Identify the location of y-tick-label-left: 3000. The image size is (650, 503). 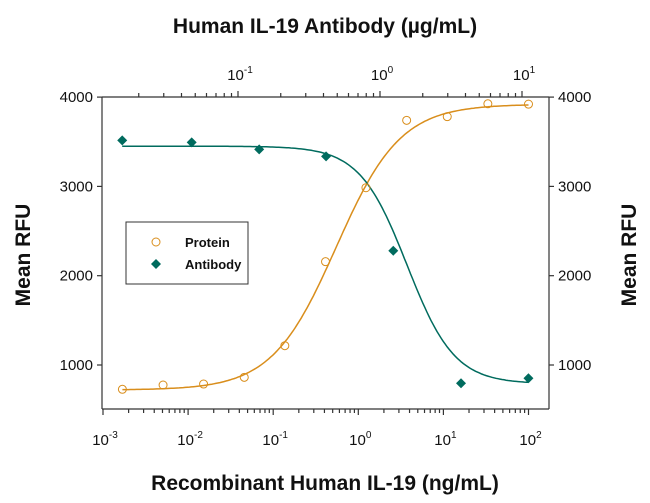
(76, 186).